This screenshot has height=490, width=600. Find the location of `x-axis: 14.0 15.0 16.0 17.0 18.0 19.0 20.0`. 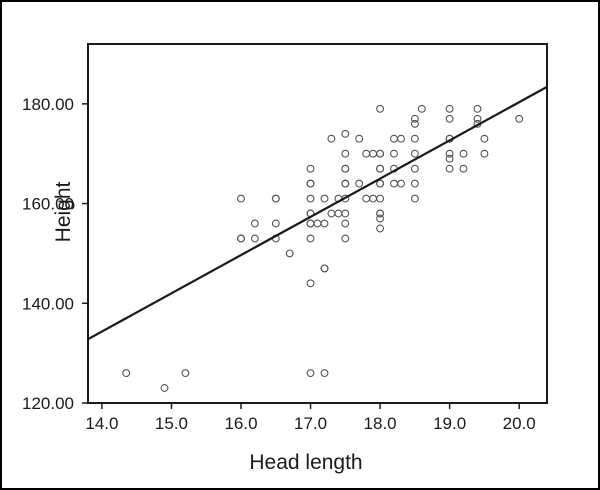

x-axis: 14.0 15.0 16.0 17.0 18.0 19.0 20.0 is located at coordinates (310, 418).